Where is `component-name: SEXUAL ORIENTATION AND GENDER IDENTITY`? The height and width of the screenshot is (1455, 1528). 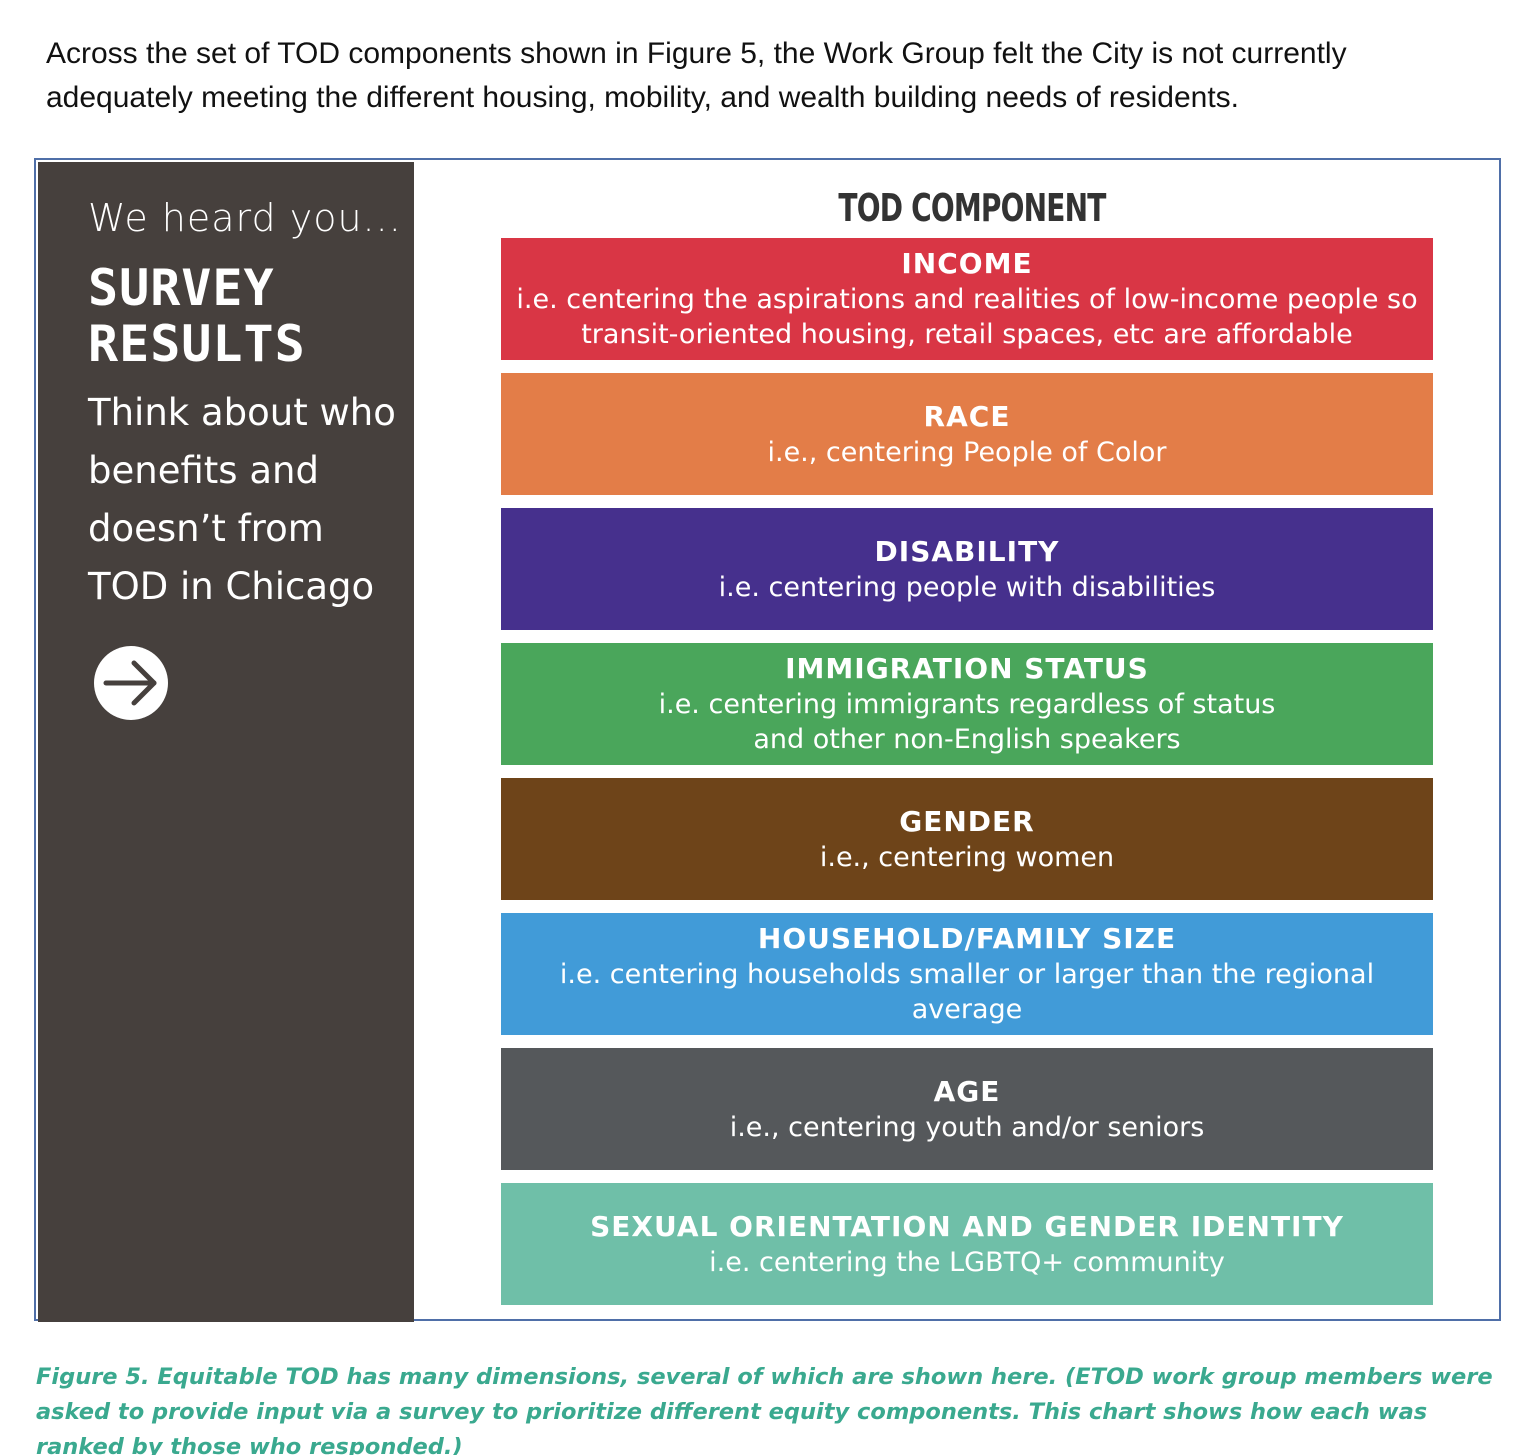 component-name: SEXUAL ORIENTATION AND GENDER IDENTITY is located at coordinates (967, 1226).